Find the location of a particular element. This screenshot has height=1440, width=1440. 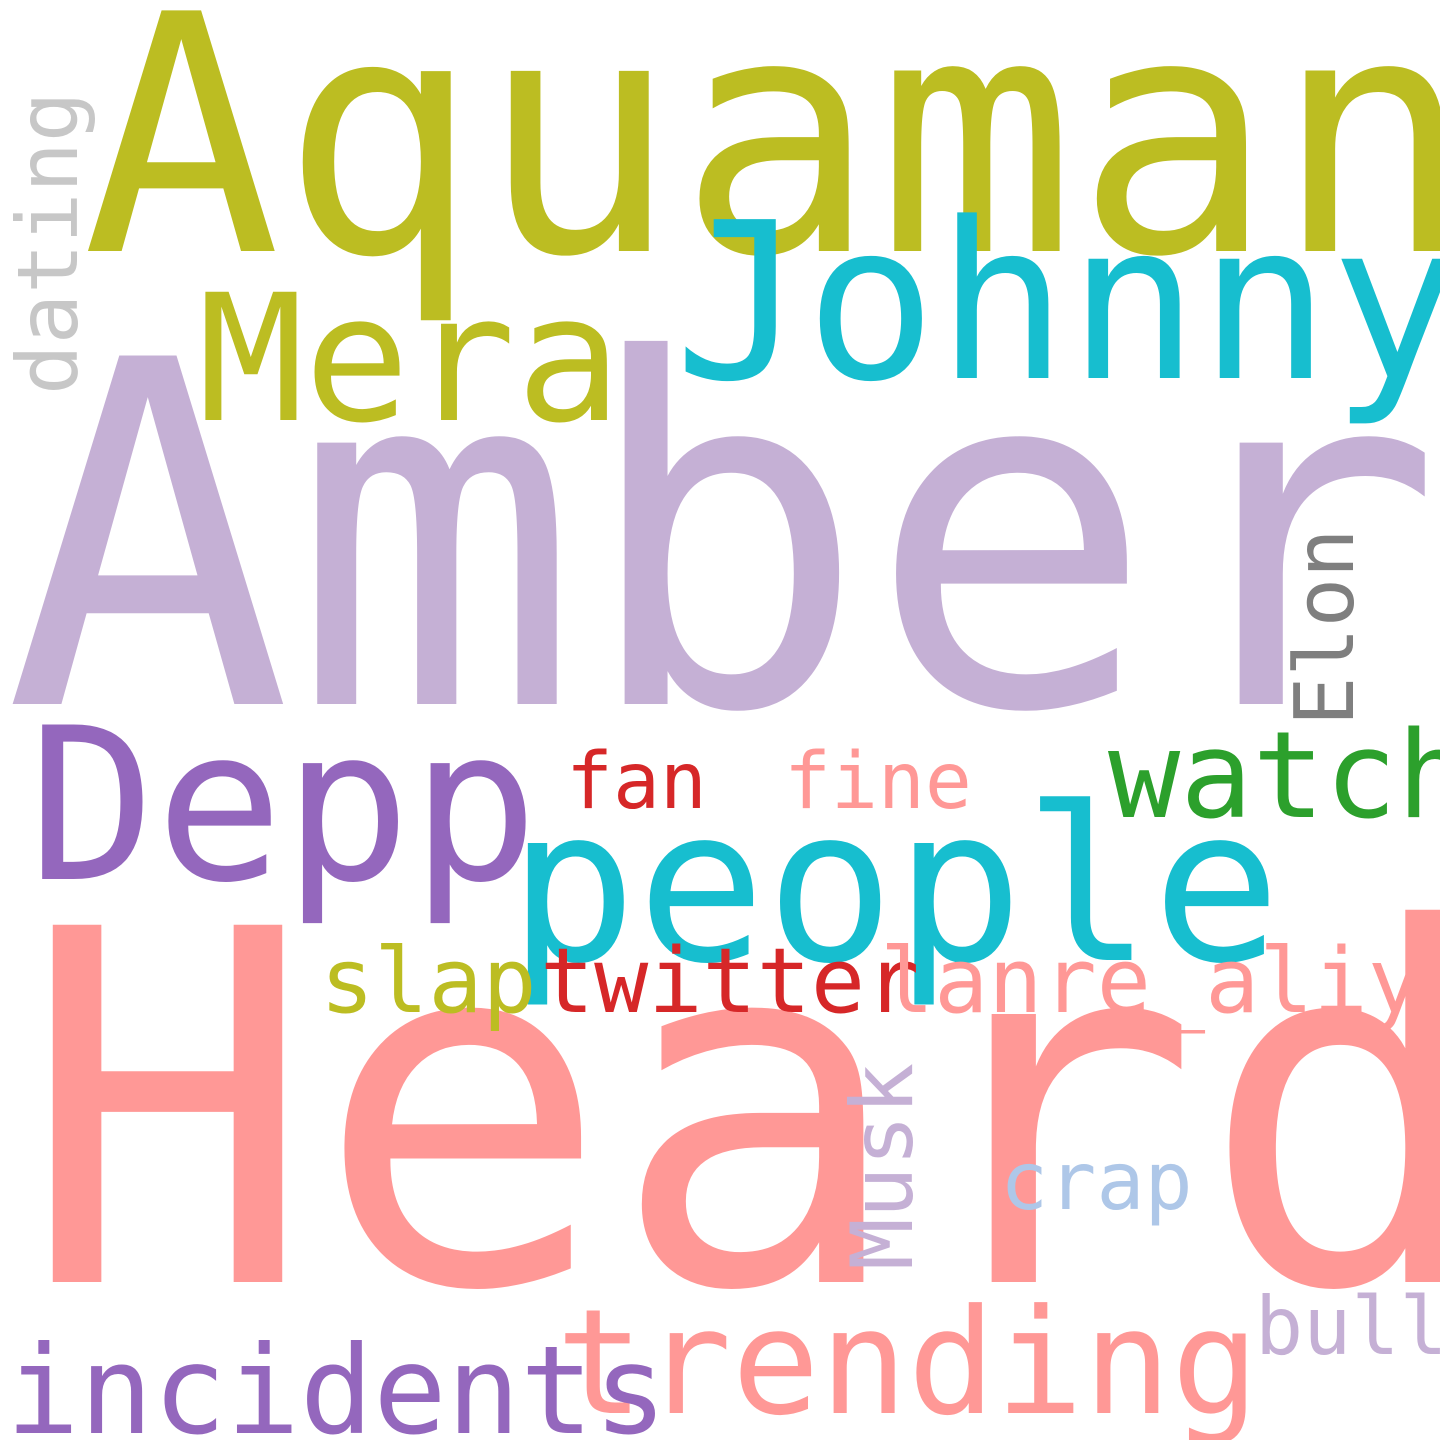

word-mera: Mera is located at coordinates (410, 359).